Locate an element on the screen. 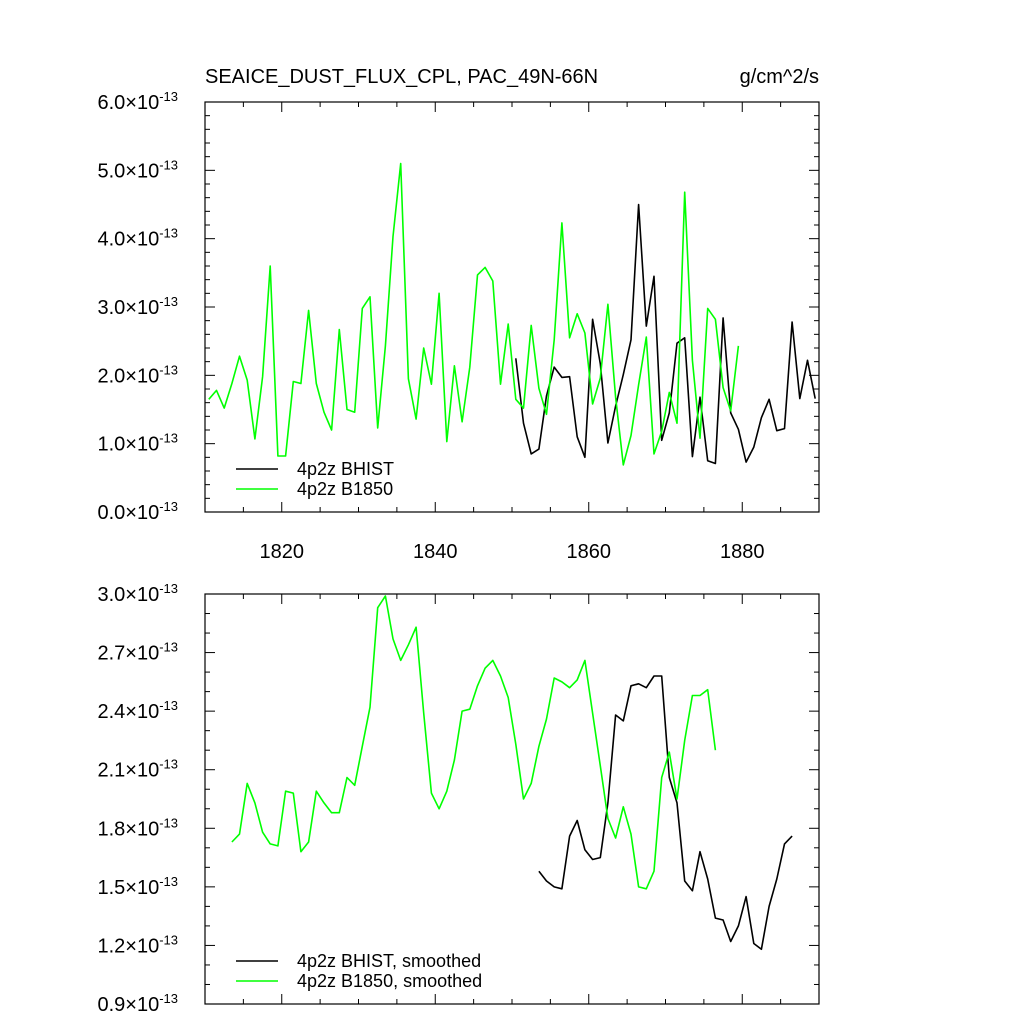 The width and height of the screenshot is (1024, 1024). y-tick-label: 2.4×10⁻¹³ is located at coordinates (137, 710).